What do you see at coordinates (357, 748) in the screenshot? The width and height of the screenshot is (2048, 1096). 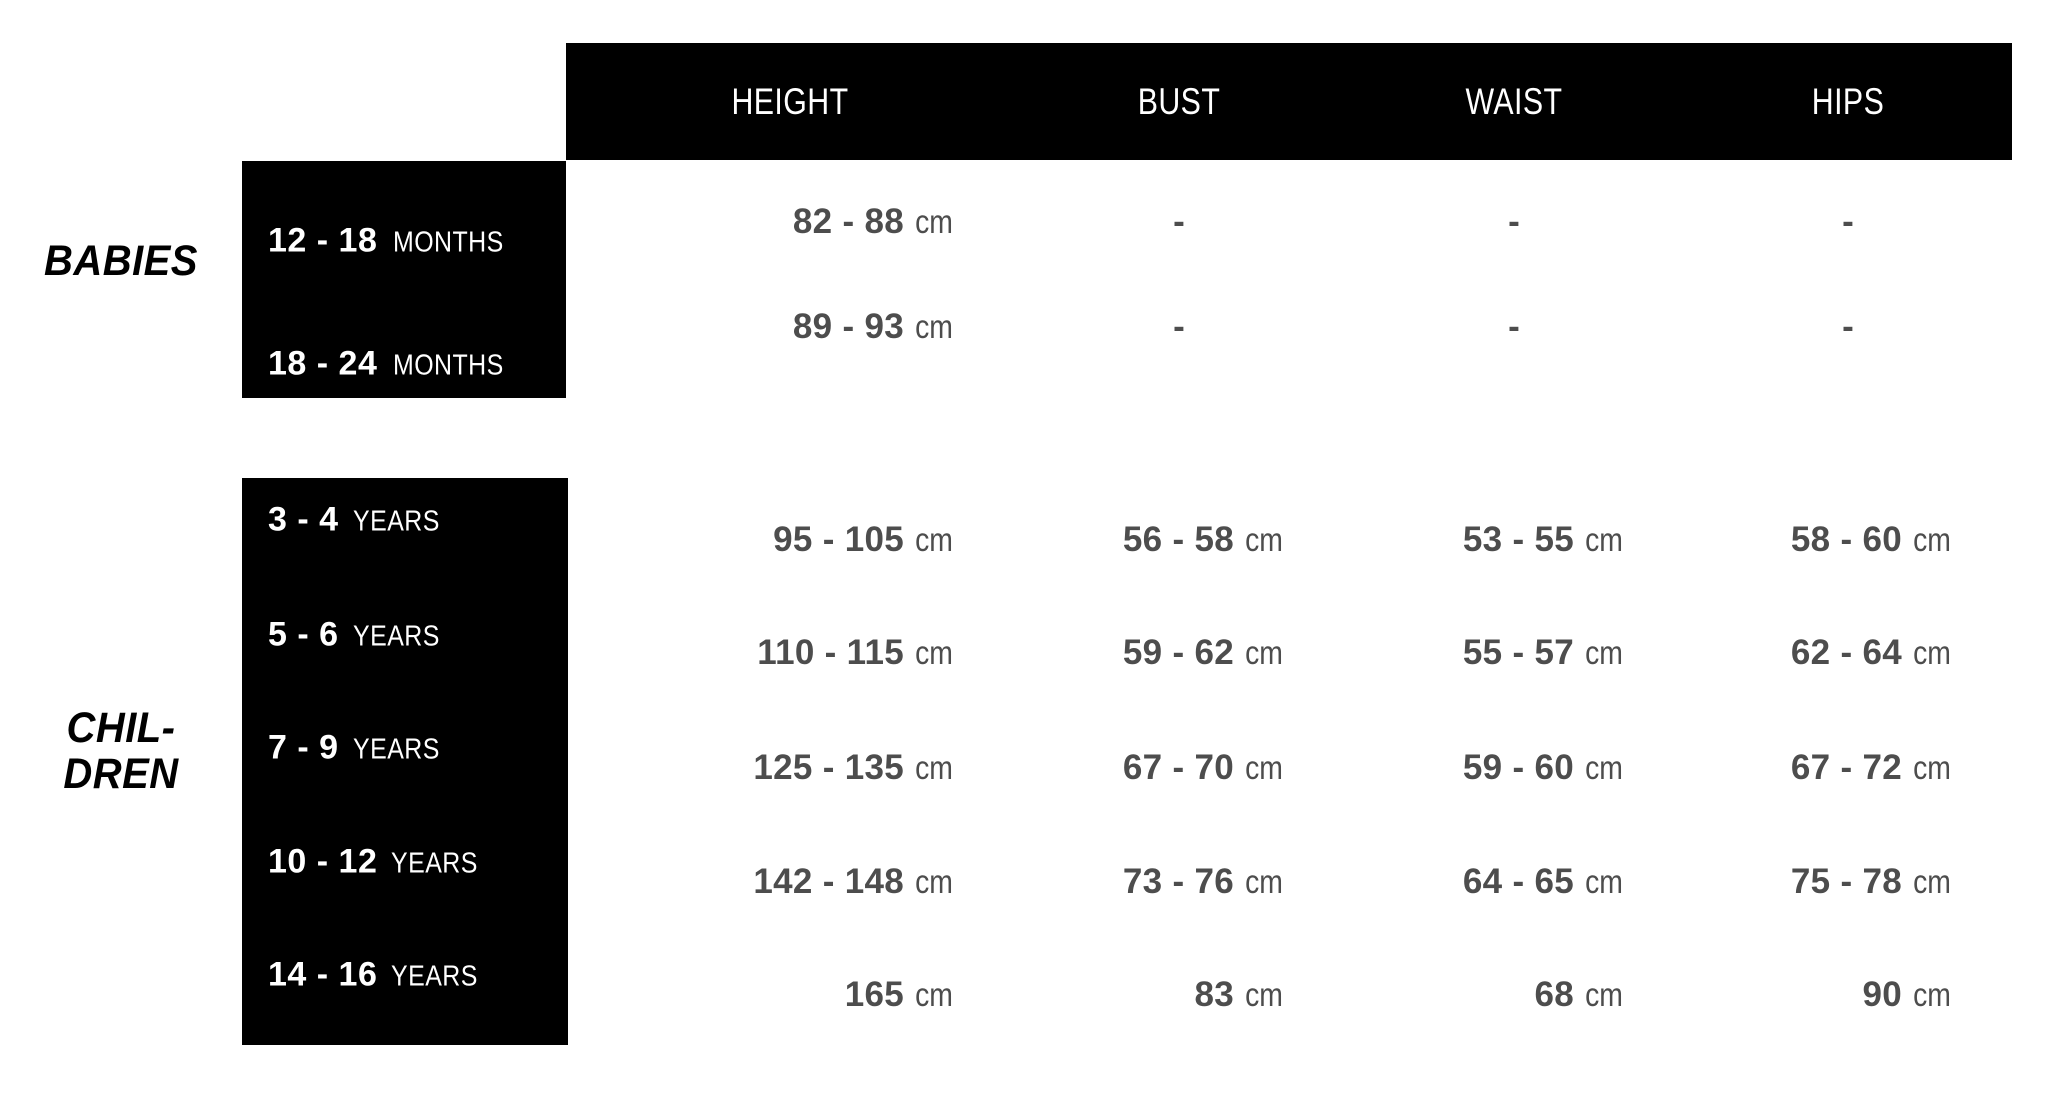 I see `size-label-children-2: 7 - 9 YEARS` at bounding box center [357, 748].